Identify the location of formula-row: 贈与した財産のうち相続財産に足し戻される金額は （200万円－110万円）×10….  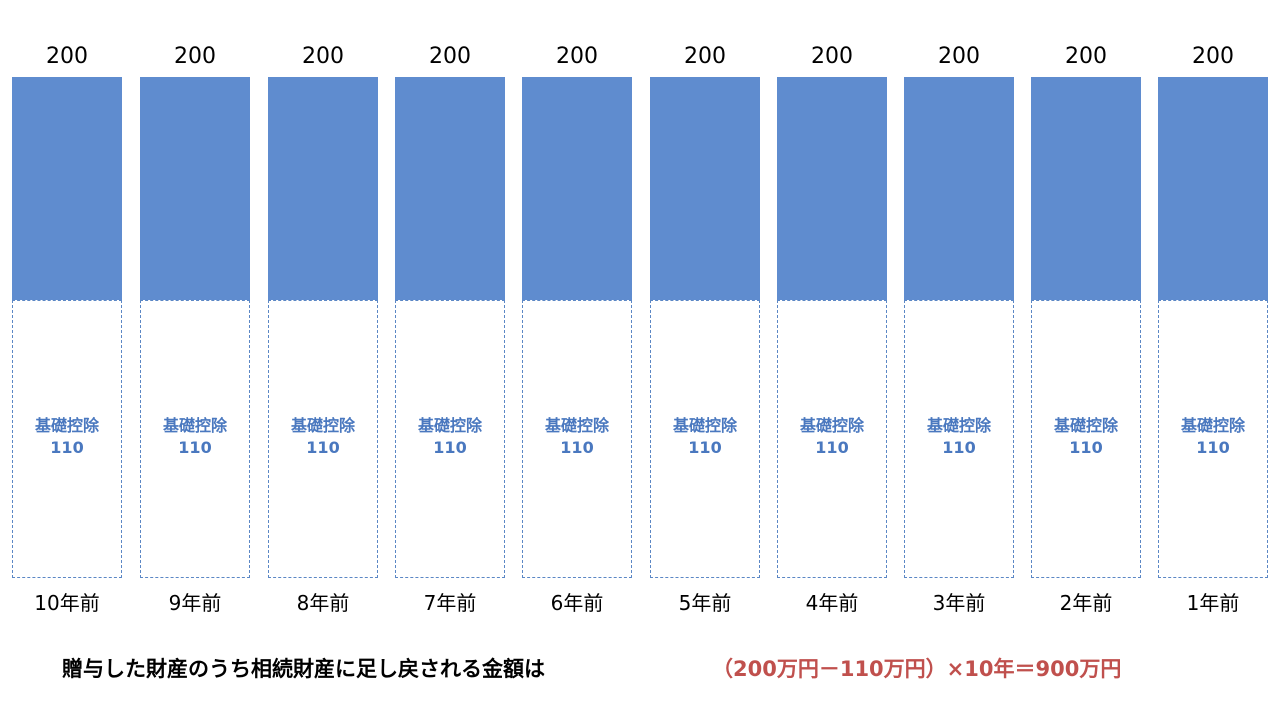
(640, 670).